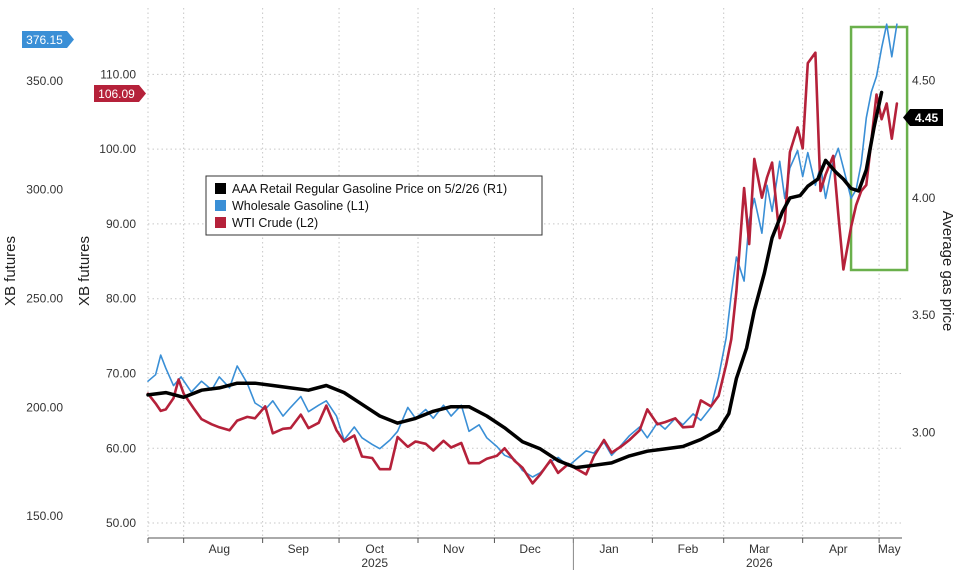 This screenshot has height=572, width=961. What do you see at coordinates (121, 224) in the screenshot?
I see `y-tick-label-inner-left: 90.00` at bounding box center [121, 224].